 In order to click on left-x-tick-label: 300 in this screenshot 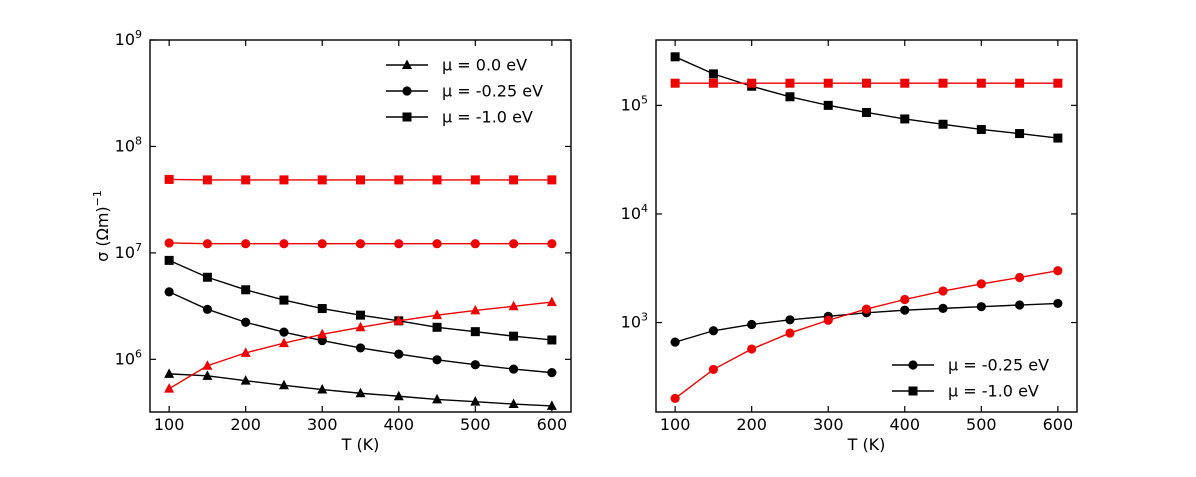, I will do `click(322, 424)`.